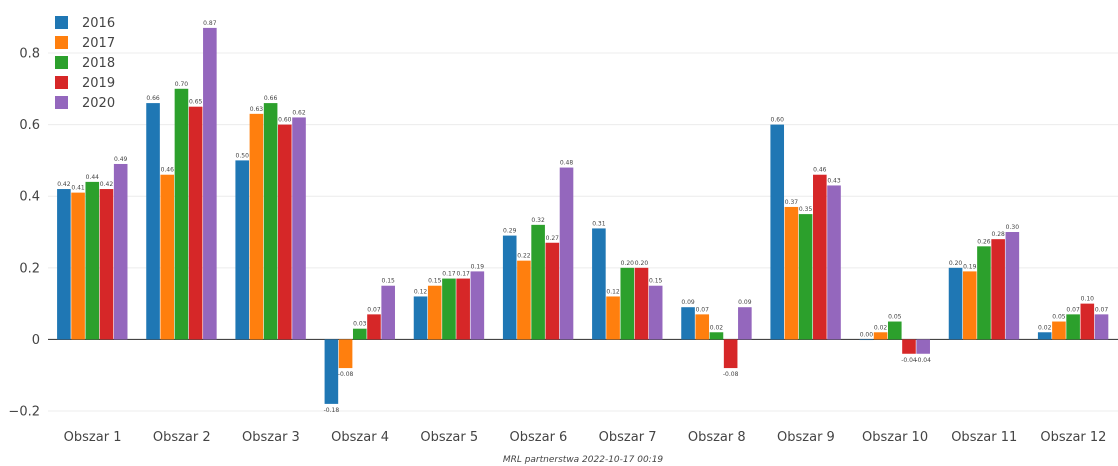  Describe the element at coordinates (688, 302) in the screenshot. I see `bar-value-label: 0.09` at that location.